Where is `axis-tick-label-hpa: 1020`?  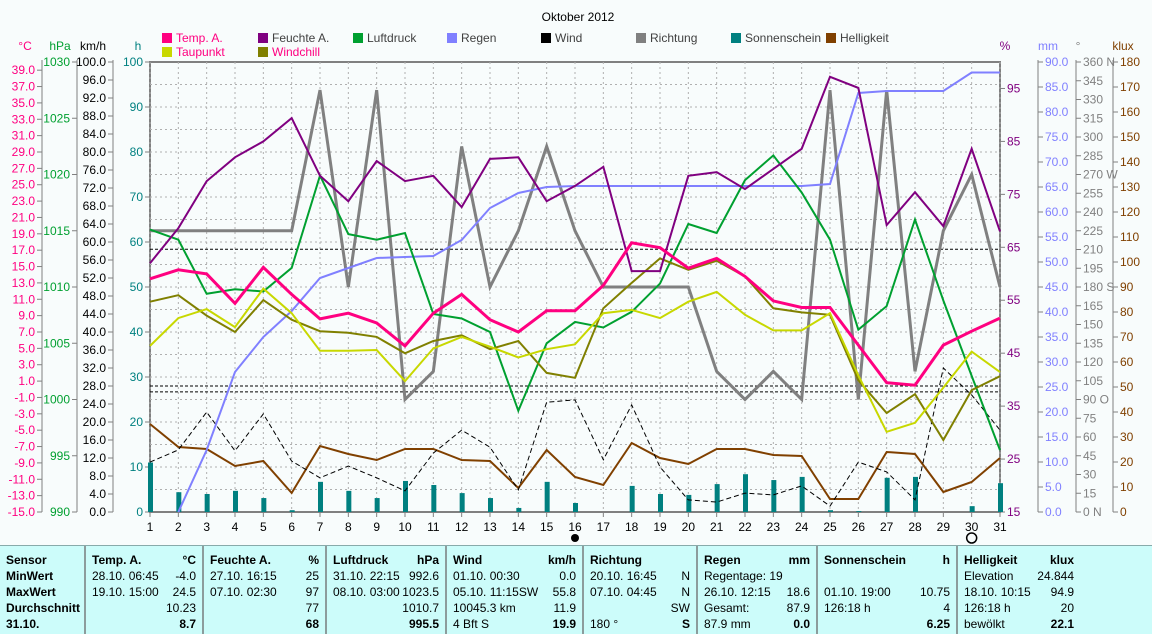
axis-tick-label-hpa: 1020 is located at coordinates (56, 175).